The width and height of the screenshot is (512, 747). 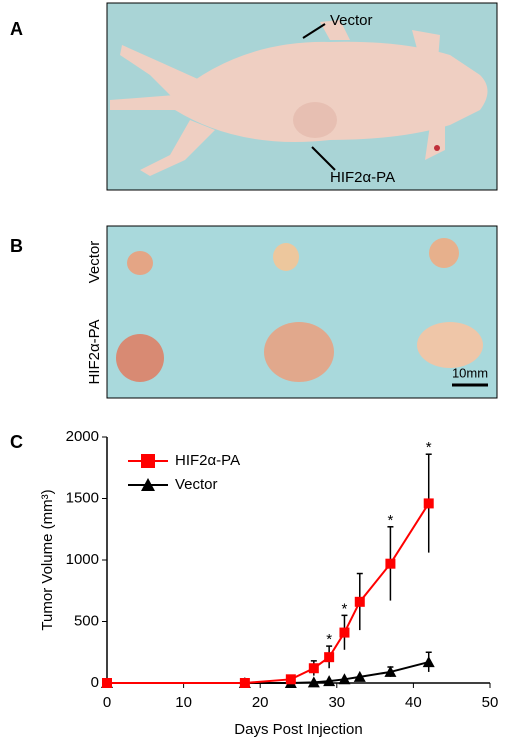 What do you see at coordinates (470, 372) in the screenshot?
I see `scale-label: 10mm` at bounding box center [470, 372].